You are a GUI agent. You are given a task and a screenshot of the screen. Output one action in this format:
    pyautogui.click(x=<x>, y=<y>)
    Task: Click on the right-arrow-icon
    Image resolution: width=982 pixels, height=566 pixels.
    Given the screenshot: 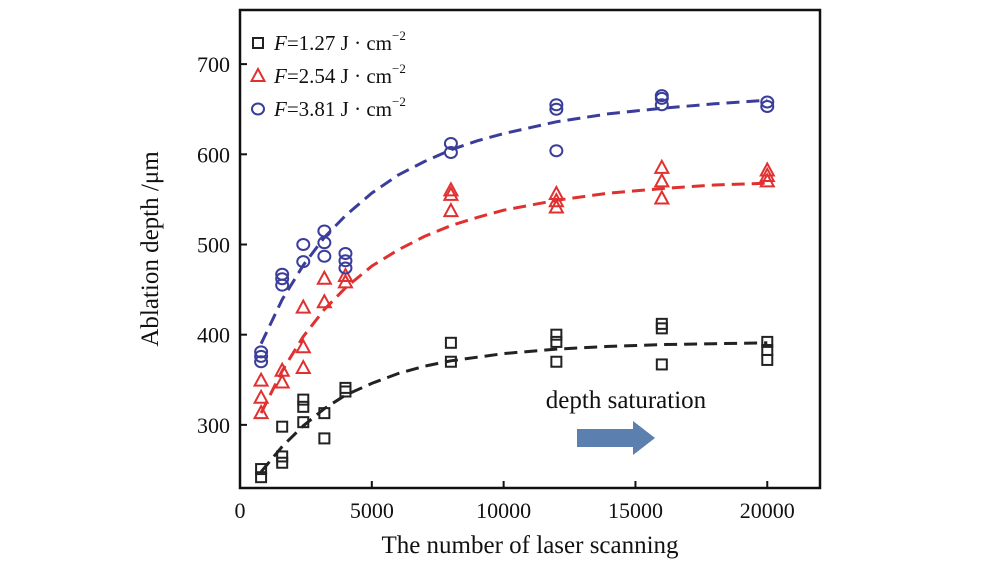 What is the action you would take?
    pyautogui.click(x=616, y=438)
    